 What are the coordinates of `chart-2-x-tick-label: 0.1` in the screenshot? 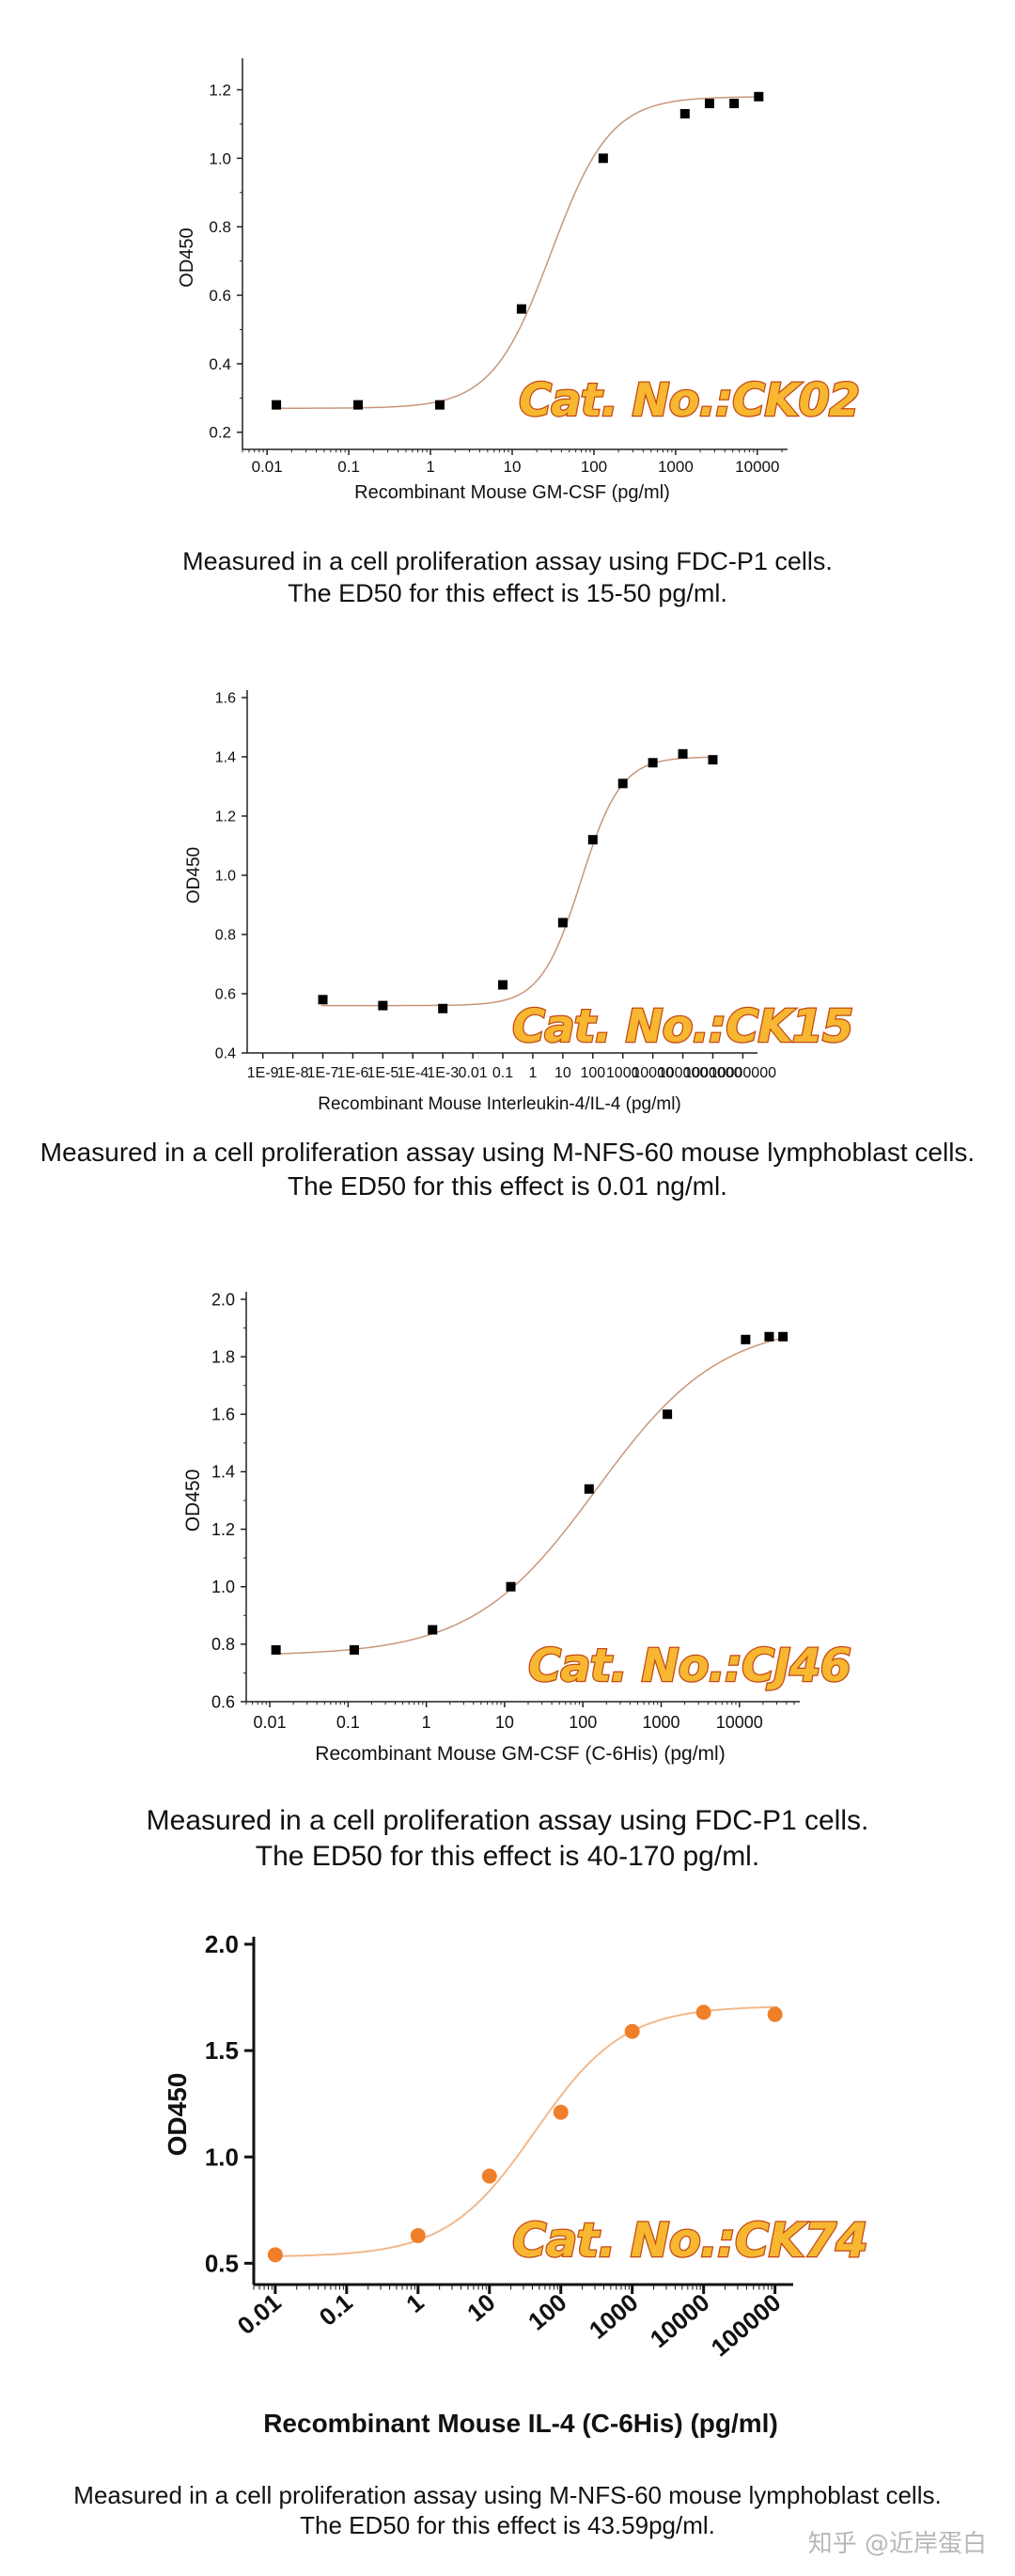 It's located at (503, 1073).